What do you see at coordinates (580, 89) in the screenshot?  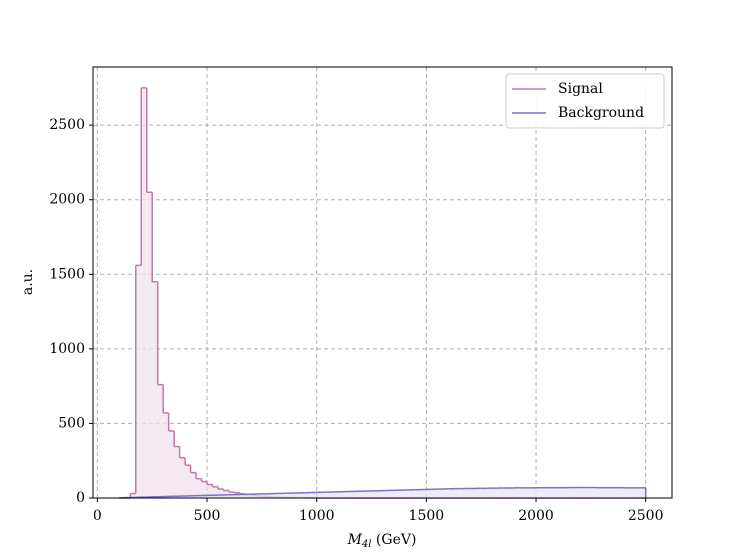 I see `legend-label: Signal` at bounding box center [580, 89].